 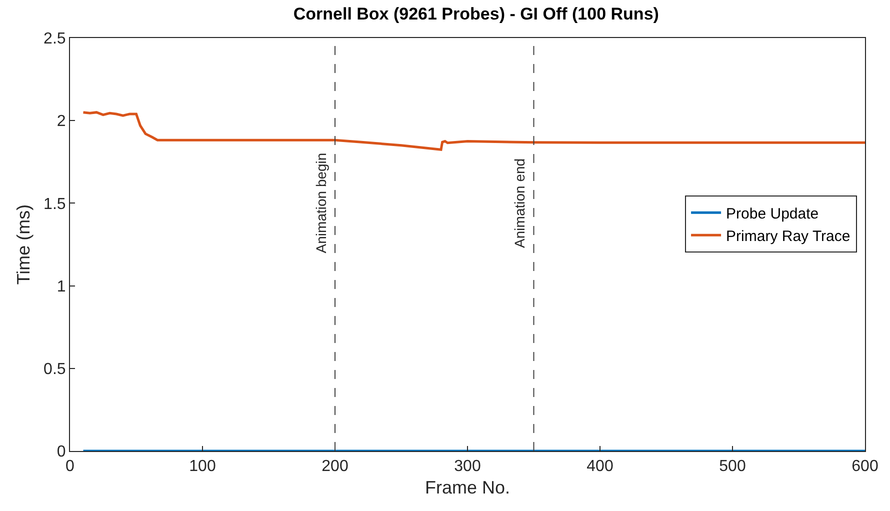 What do you see at coordinates (335, 467) in the screenshot?
I see `x-tick-label: 200` at bounding box center [335, 467].